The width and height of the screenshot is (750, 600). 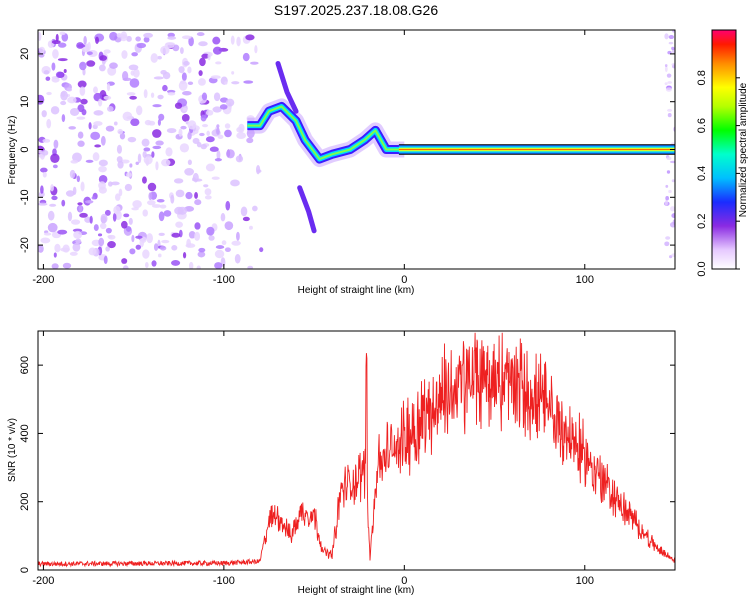 I want to click on ridge-core, so click(x=326, y=133).